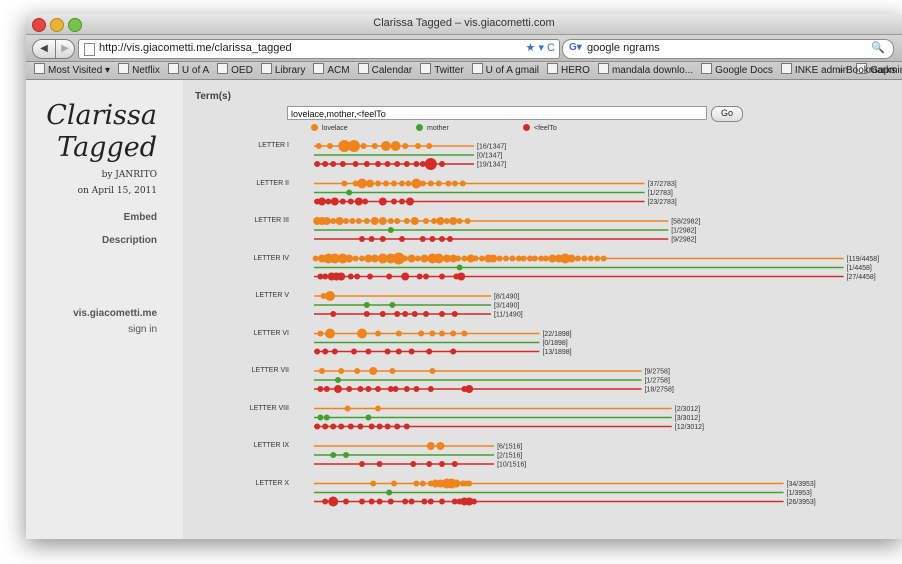 The image size is (902, 564). What do you see at coordinates (65, 49) in the screenshot?
I see `forward-button: ▶` at bounding box center [65, 49].